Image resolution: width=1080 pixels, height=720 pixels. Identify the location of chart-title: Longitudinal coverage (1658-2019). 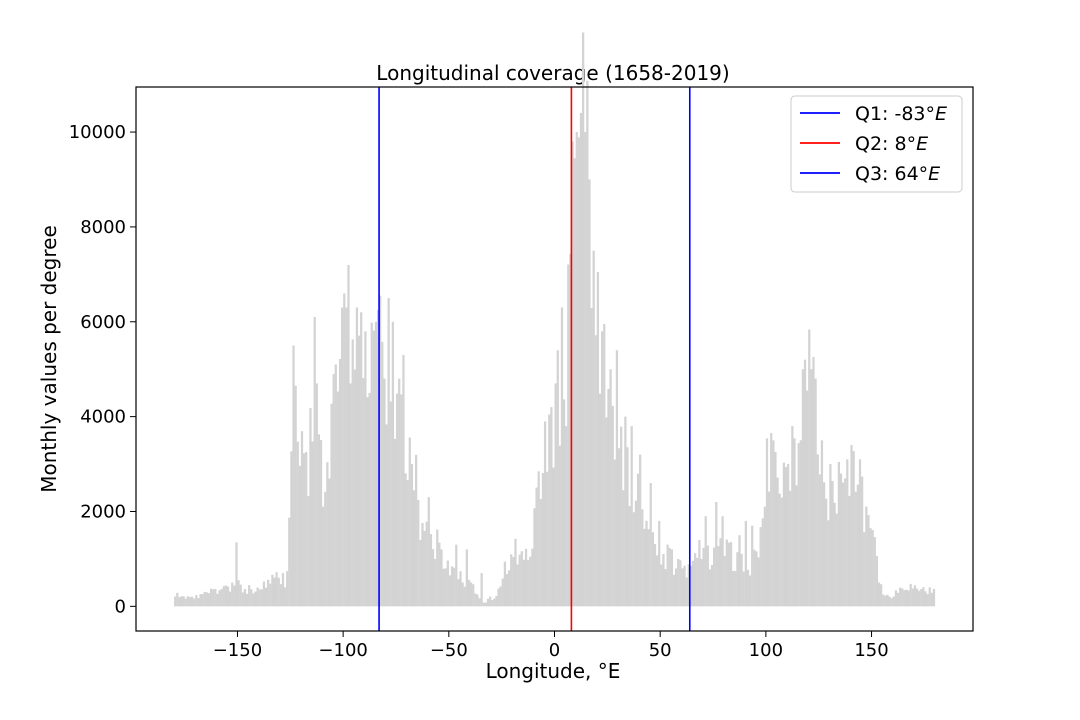
(552, 73).